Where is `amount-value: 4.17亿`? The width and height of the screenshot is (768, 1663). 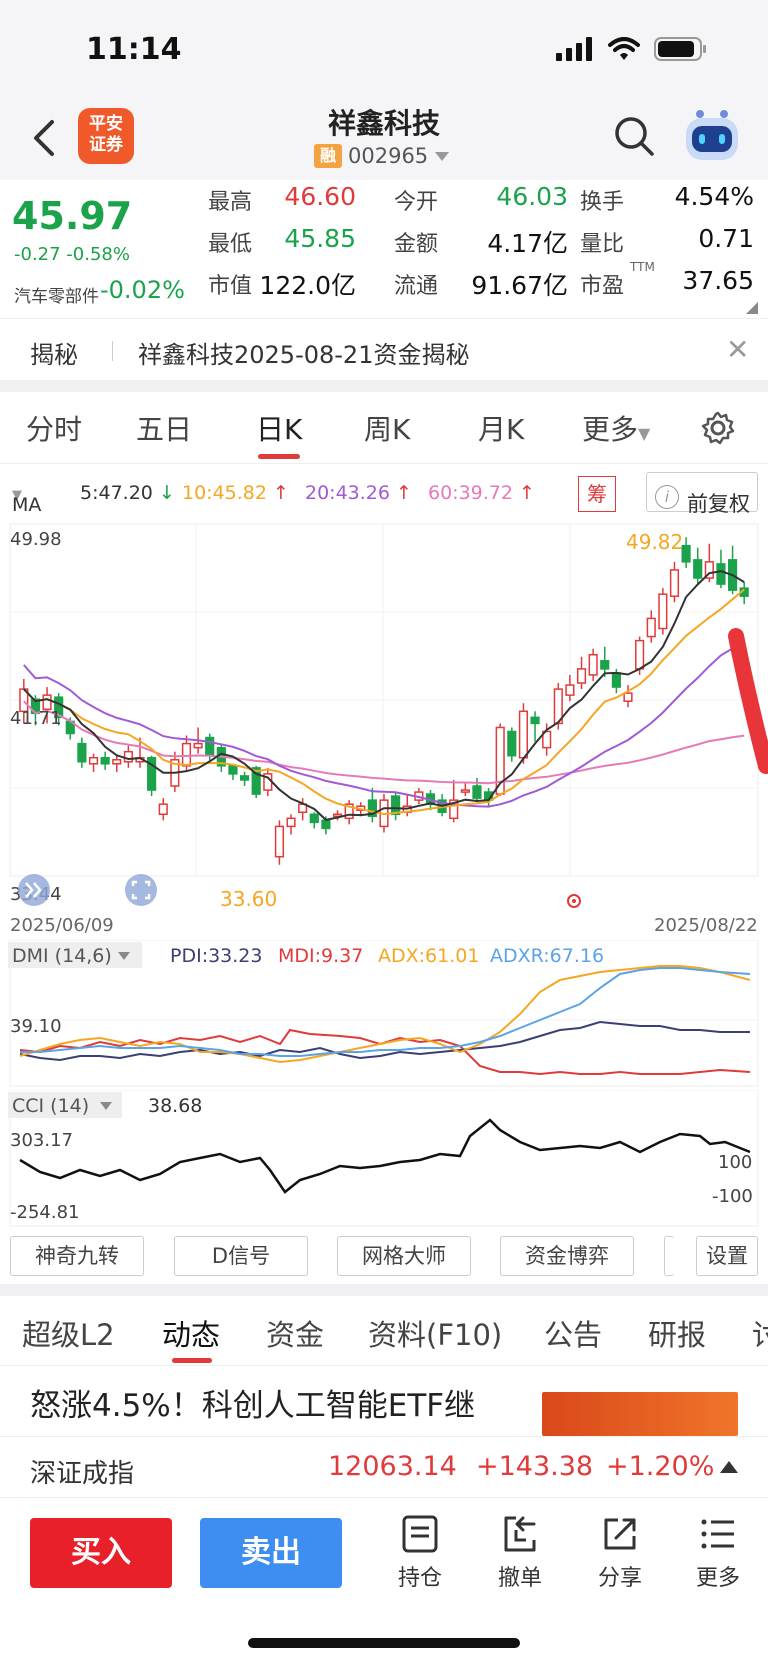 amount-value: 4.17亿 is located at coordinates (527, 243).